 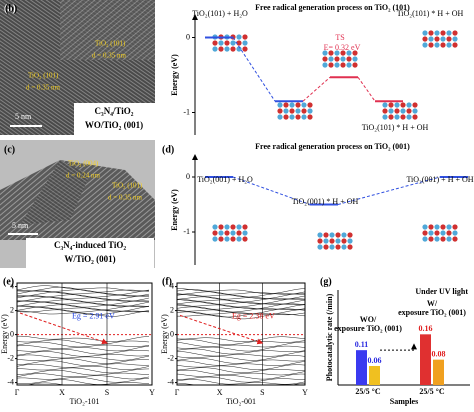 What do you see at coordinates (170, 357) in the screenshot?
I see `y-tick-label: -2` at bounding box center [170, 357].